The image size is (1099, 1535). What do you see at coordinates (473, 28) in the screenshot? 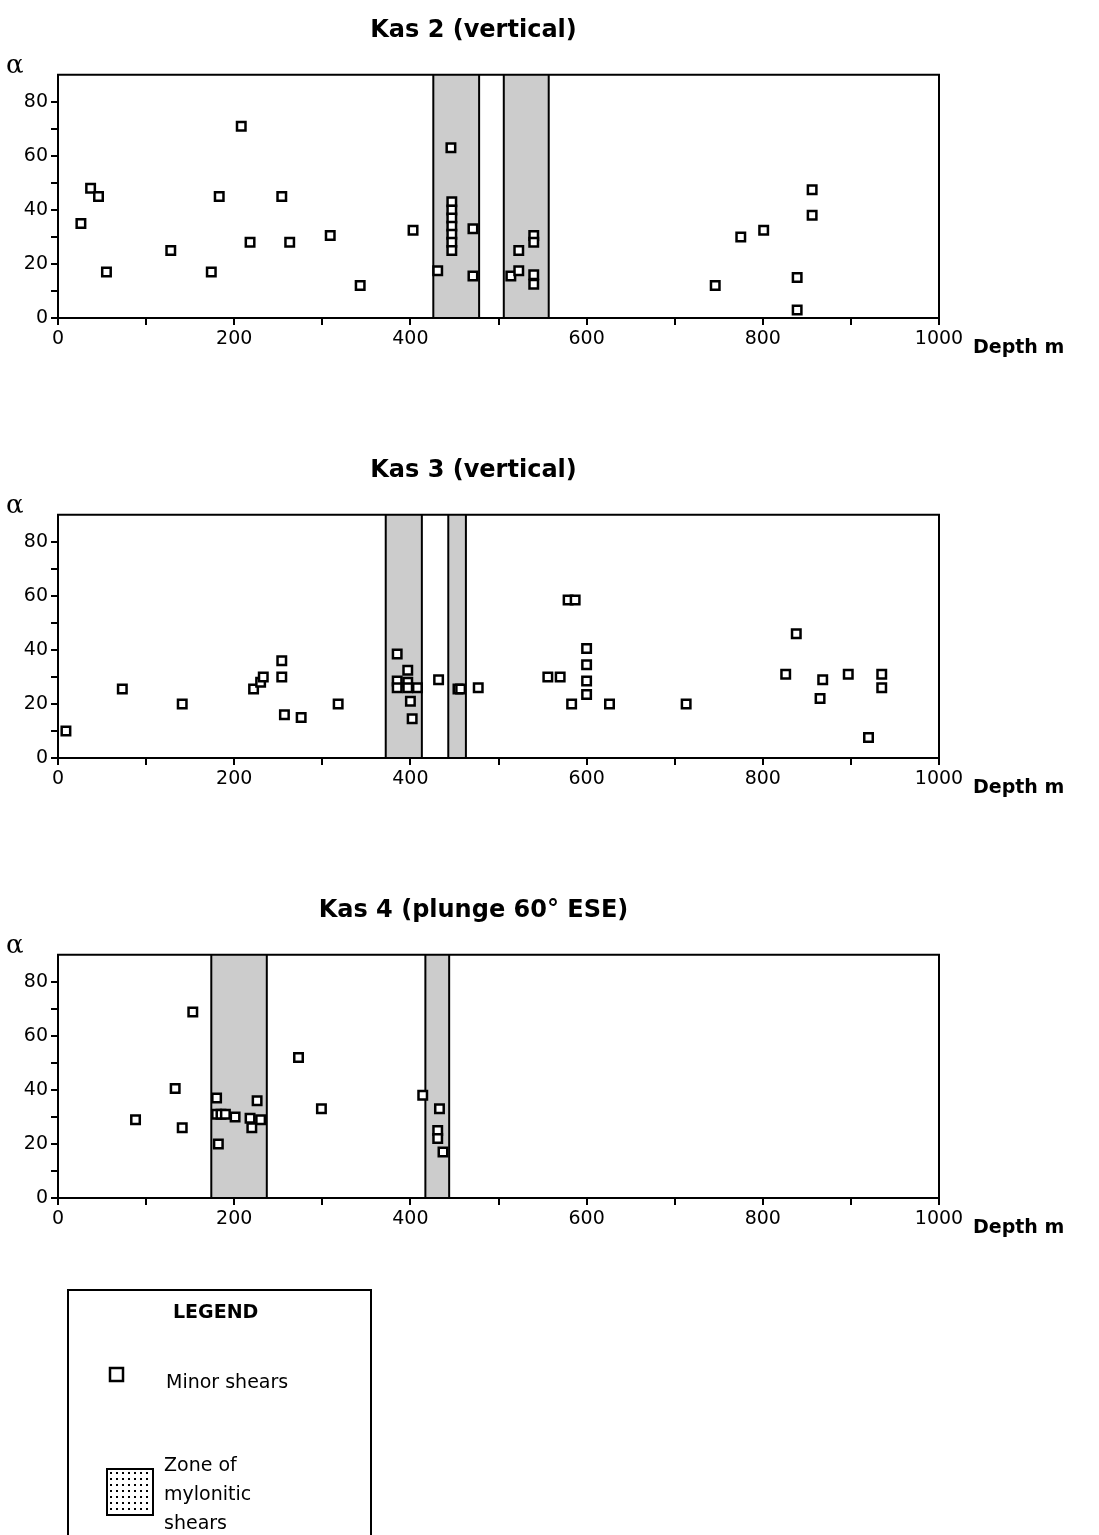
I see `chart-title: Kas 2 (vertical)` at bounding box center [473, 28].